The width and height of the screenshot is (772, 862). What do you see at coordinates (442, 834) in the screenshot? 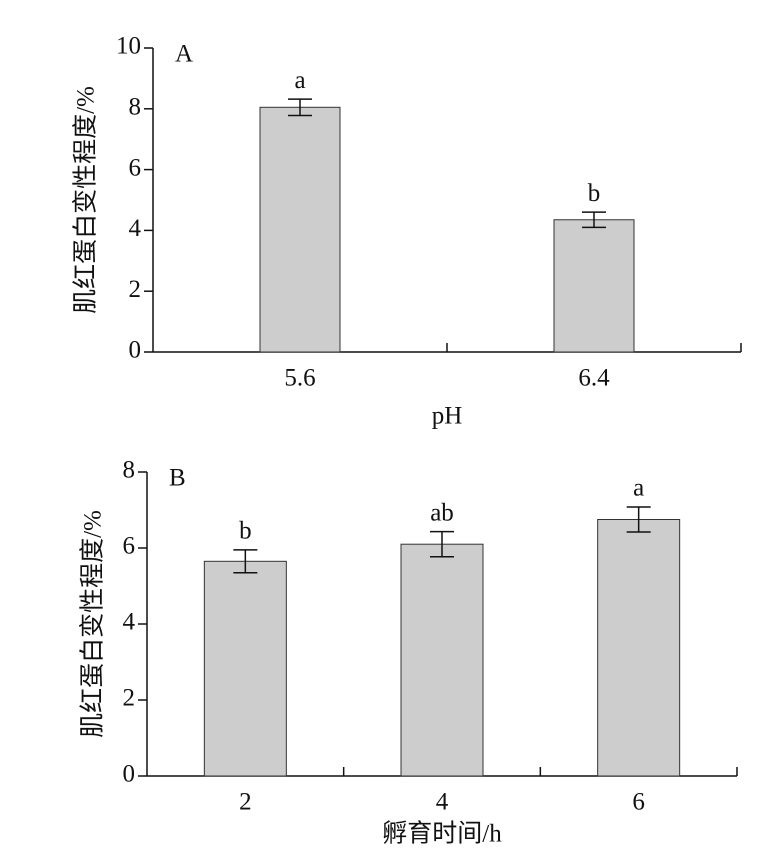
I see `x-axis-label: 孵育时间/h` at bounding box center [442, 834].